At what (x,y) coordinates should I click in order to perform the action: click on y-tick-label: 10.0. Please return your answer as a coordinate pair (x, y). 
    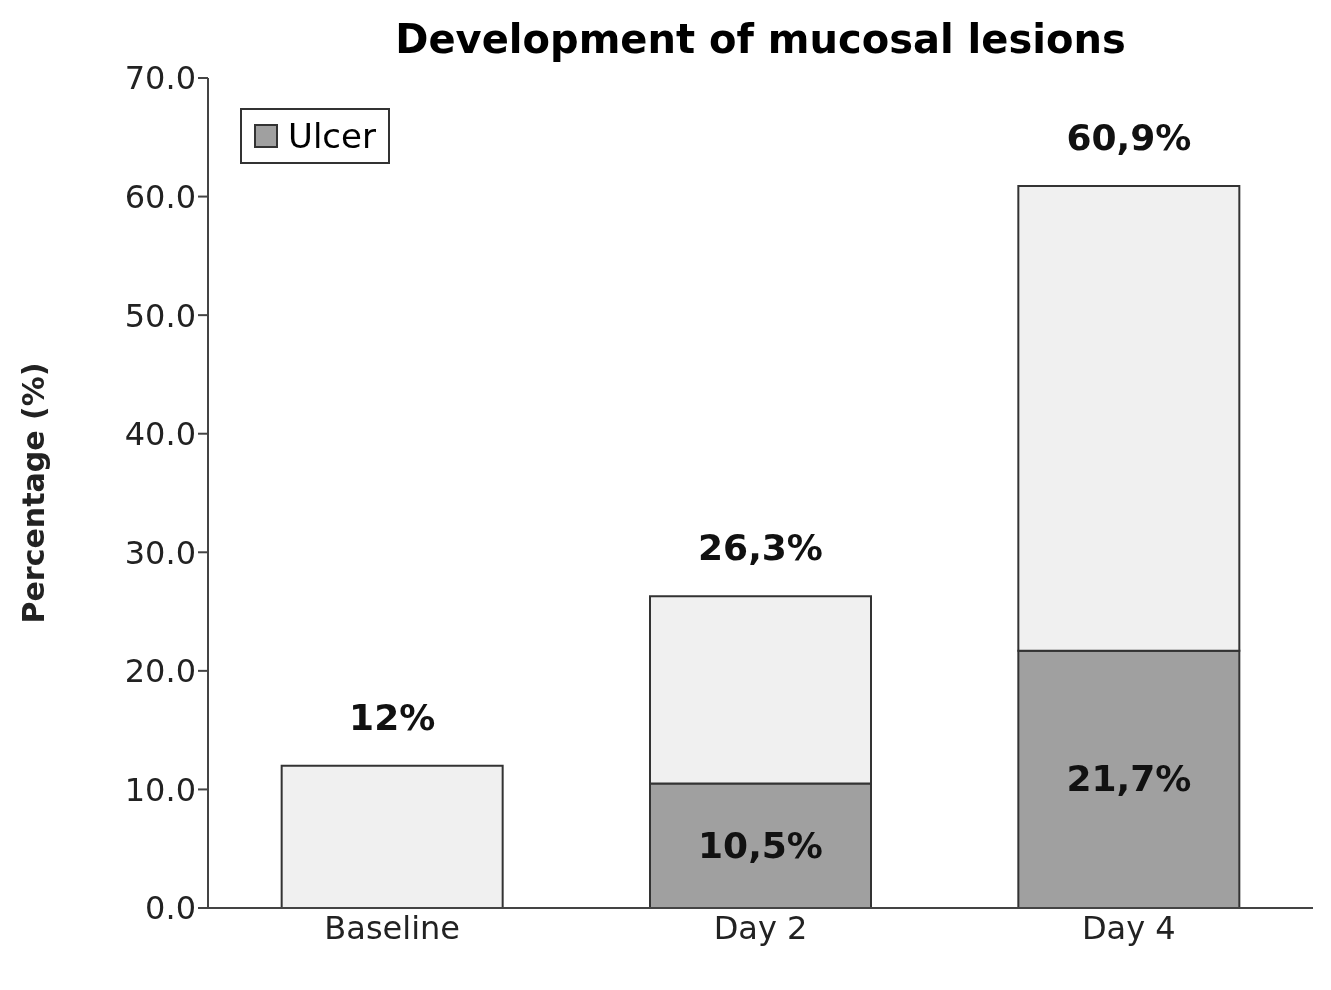
    Looking at the image, I should click on (160, 789).